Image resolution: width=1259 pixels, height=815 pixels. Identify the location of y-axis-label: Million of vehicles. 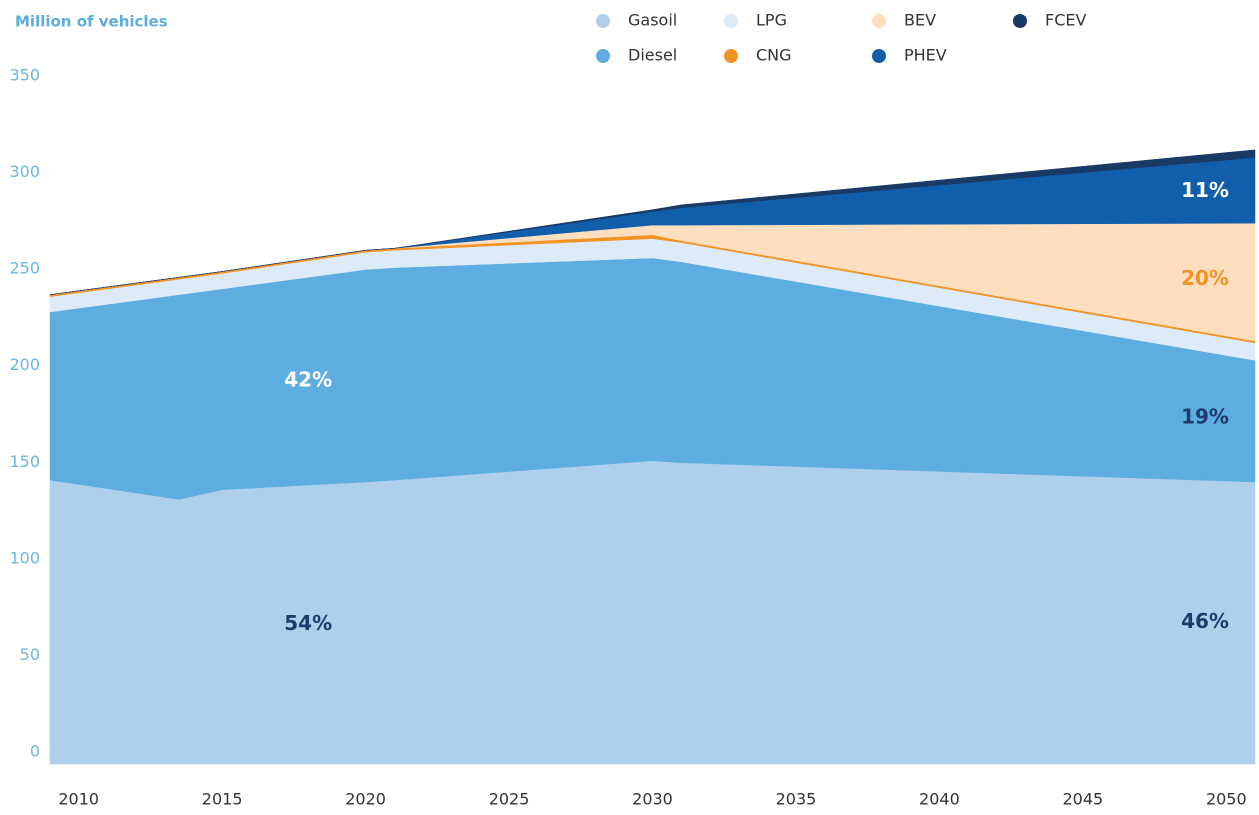
(91, 22).